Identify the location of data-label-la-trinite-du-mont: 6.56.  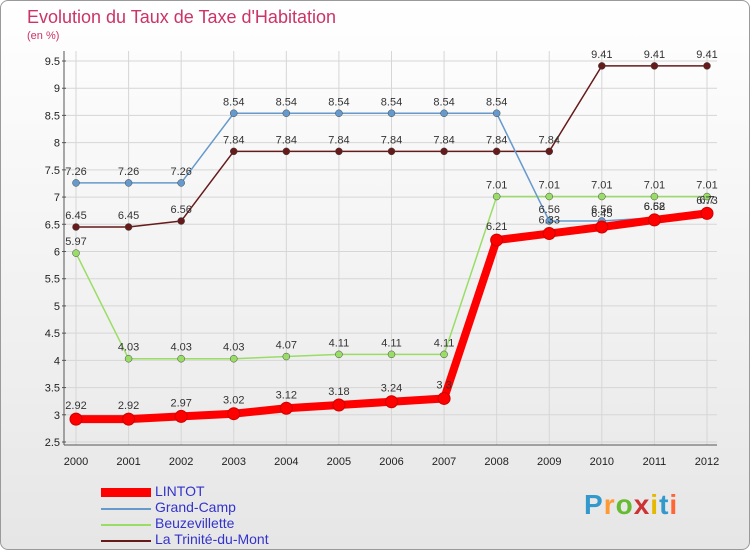
(180, 210).